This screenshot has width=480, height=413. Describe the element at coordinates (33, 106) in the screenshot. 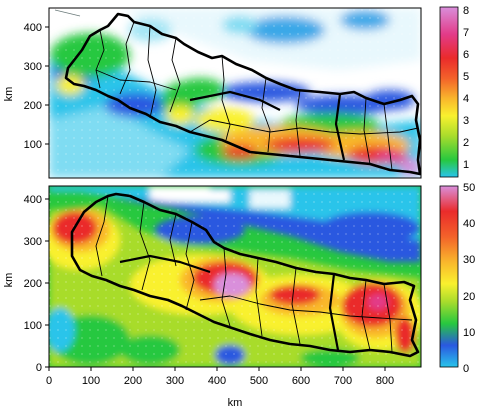

I see `top-y-tick-label: 200` at that location.